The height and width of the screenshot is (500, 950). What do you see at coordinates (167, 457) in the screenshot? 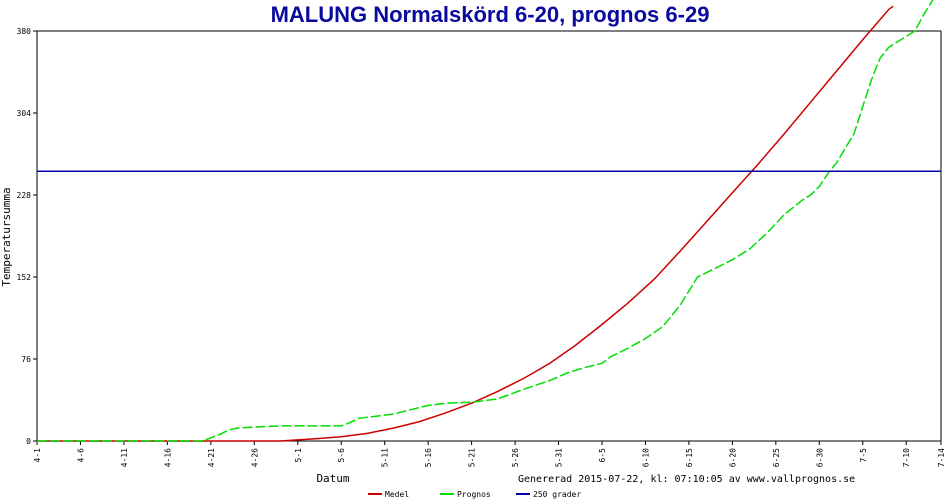
I see `x-tick-label: 4-16` at bounding box center [167, 457].